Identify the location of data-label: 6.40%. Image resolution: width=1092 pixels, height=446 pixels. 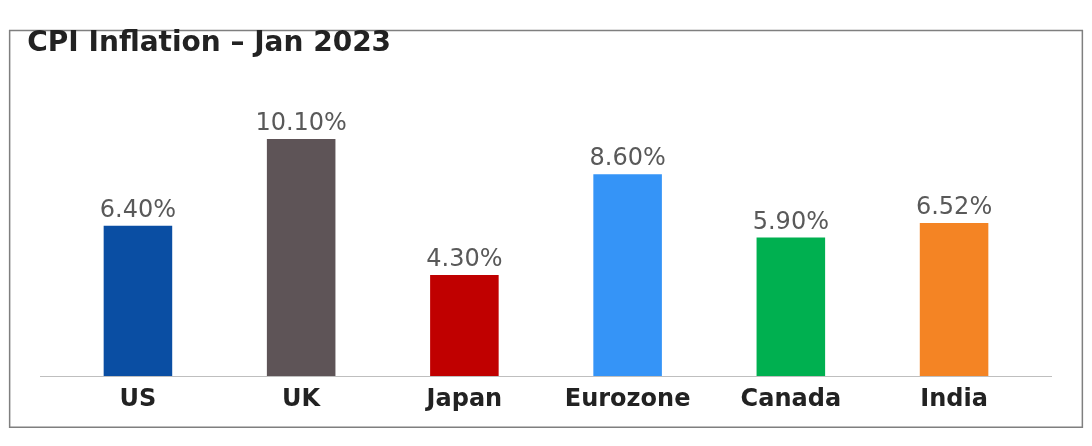
(138, 208).